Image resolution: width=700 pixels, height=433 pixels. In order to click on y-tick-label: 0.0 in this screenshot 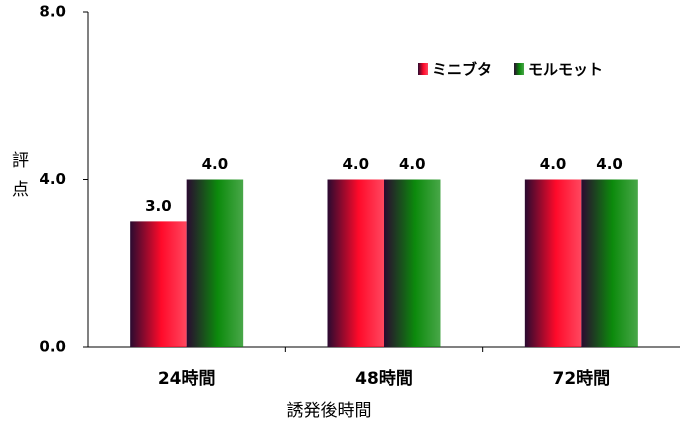, I will do `click(52, 347)`.